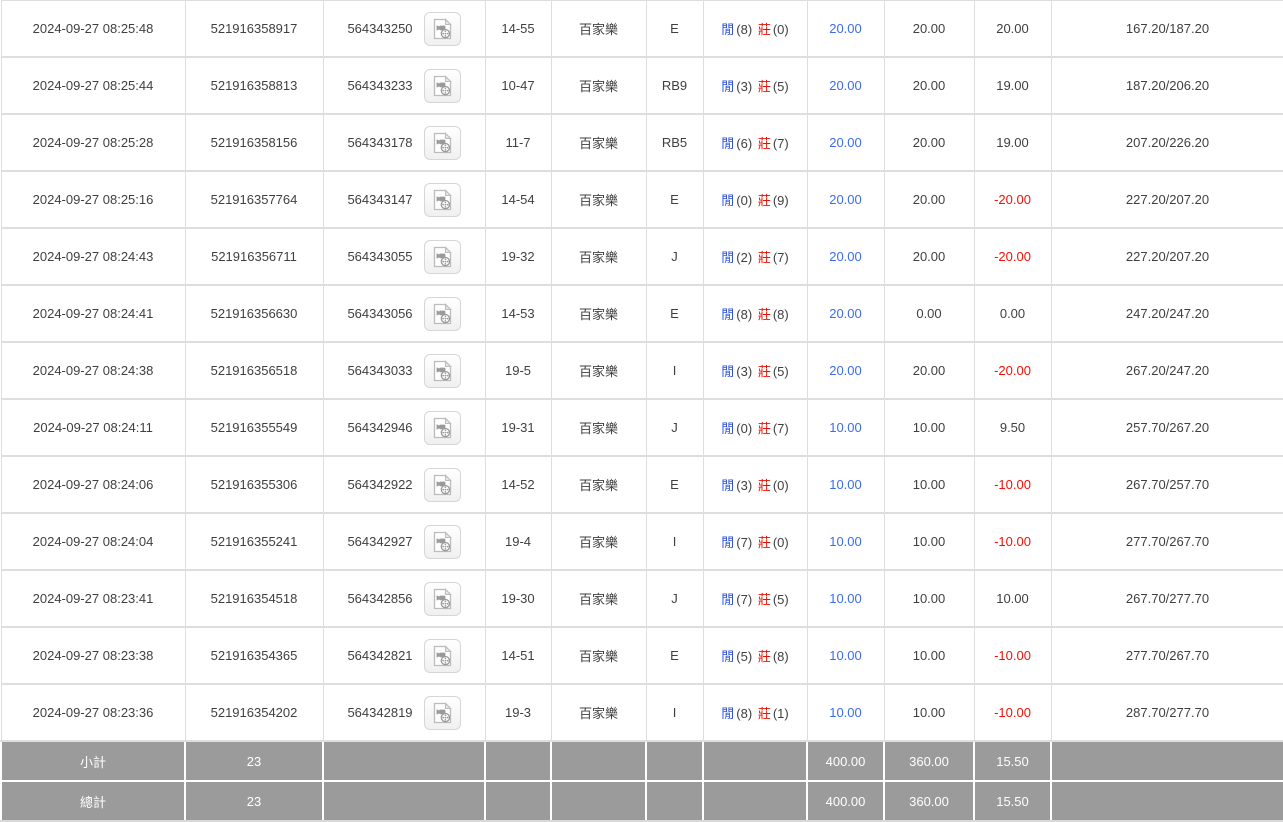 The height and width of the screenshot is (822, 1283). I want to click on bet-id: 521916355241, so click(254, 541).